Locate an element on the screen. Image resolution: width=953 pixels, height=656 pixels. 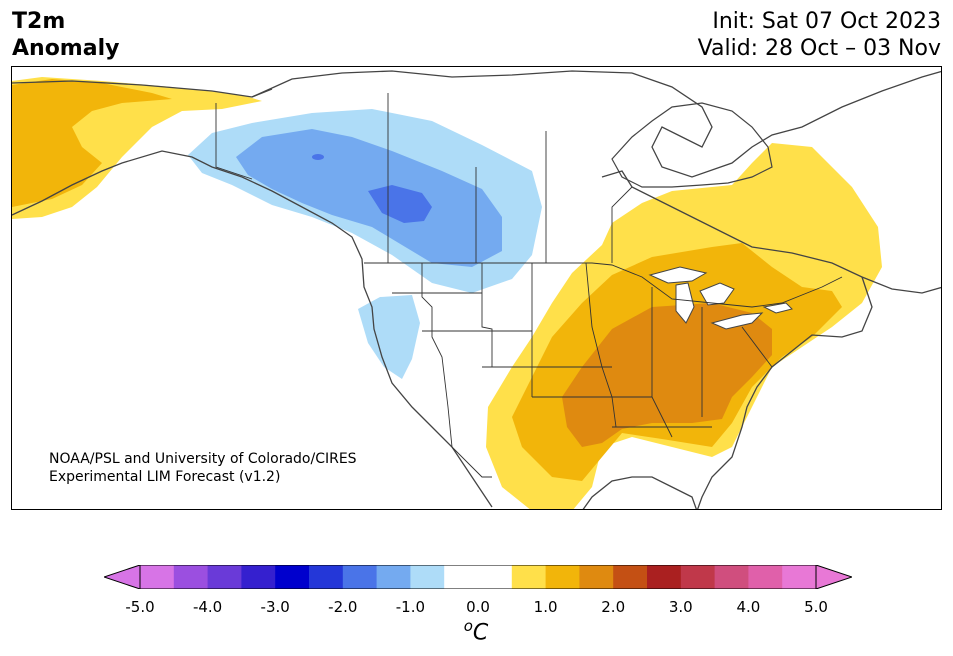
colorbar-tick-label: -3.0 is located at coordinates (275, 607).